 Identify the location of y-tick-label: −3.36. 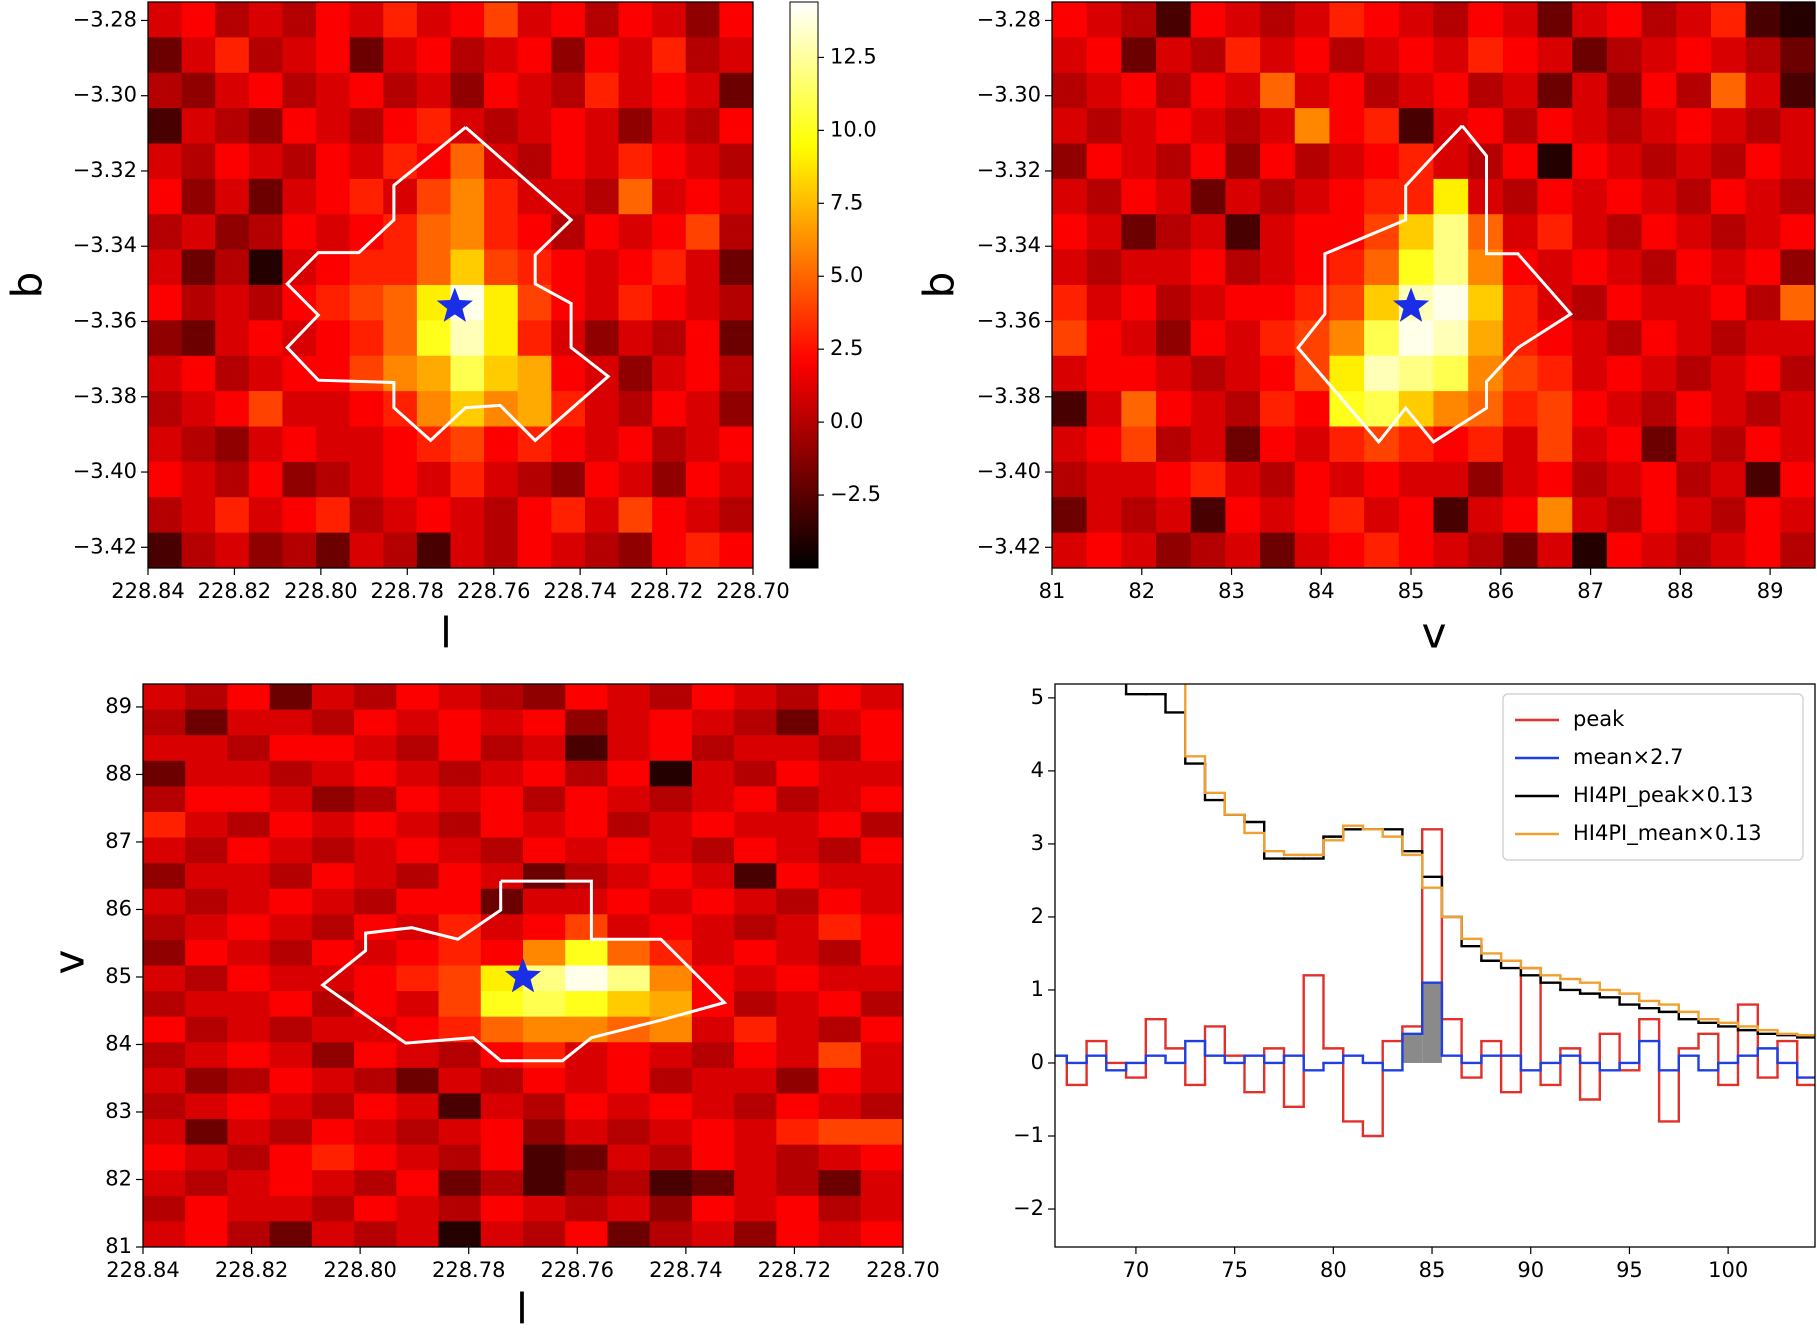
(1009, 321).